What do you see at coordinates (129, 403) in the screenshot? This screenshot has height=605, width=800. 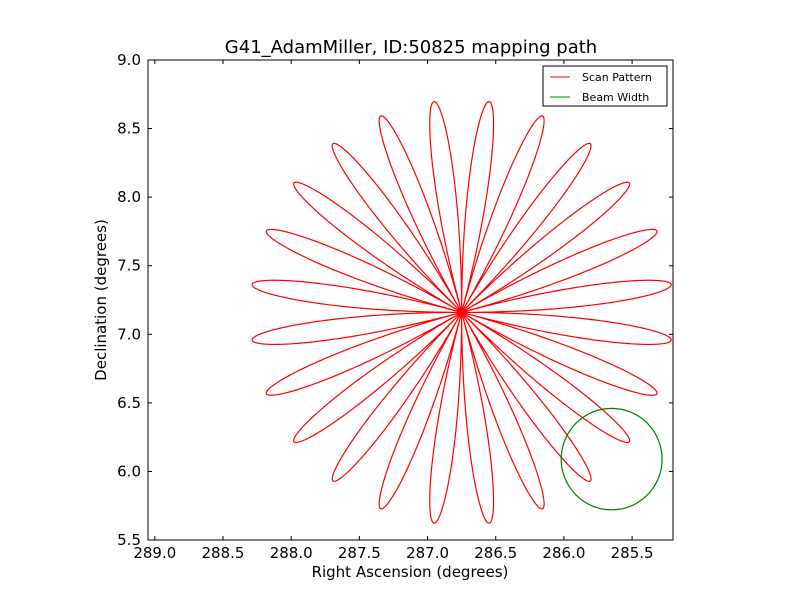 I see `y-tick-label: 6.5` at bounding box center [129, 403].